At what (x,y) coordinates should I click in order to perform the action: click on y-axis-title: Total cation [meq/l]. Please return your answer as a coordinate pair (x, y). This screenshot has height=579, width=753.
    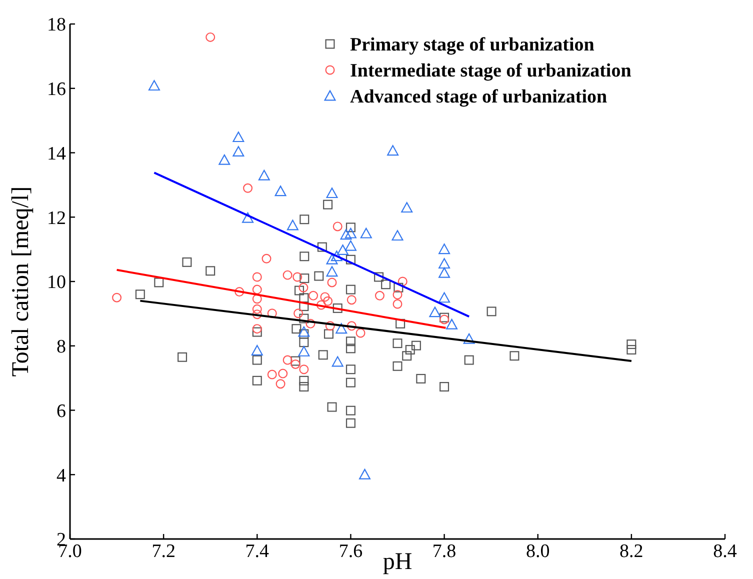
    Looking at the image, I should click on (21, 281).